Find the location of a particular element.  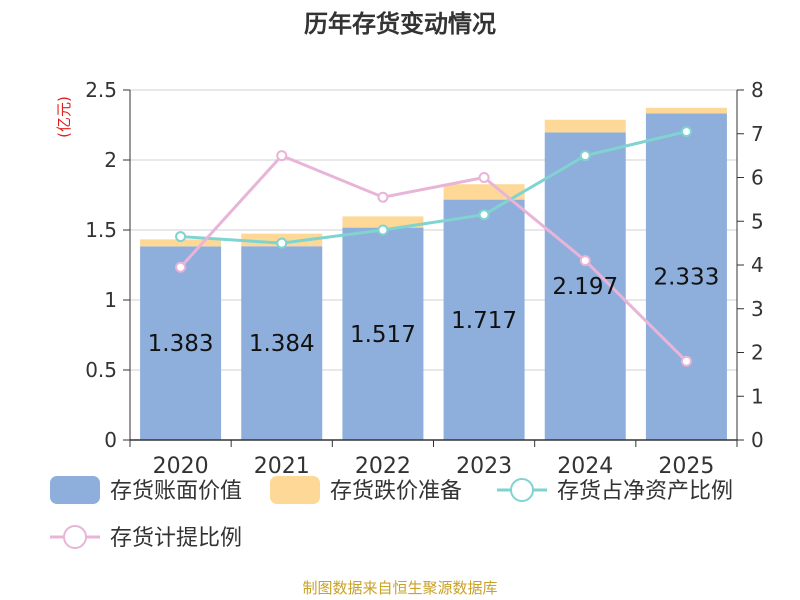

left-tick-label: 0 is located at coordinates (110, 440).